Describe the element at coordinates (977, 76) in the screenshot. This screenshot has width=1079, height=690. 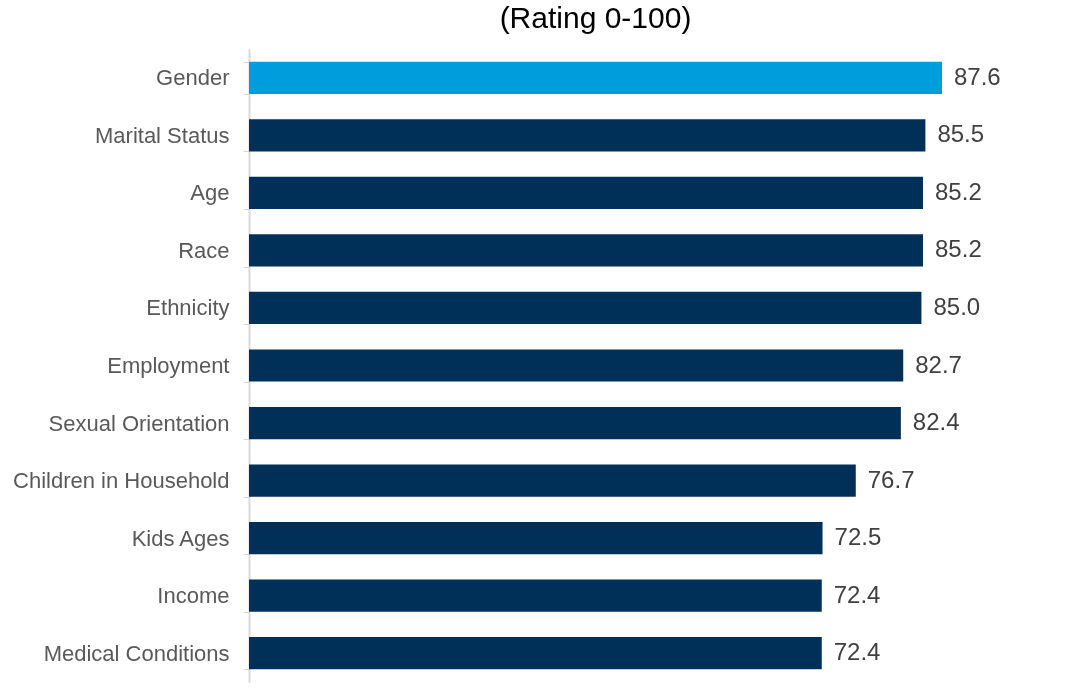
I see `data-label: 87.6` at that location.